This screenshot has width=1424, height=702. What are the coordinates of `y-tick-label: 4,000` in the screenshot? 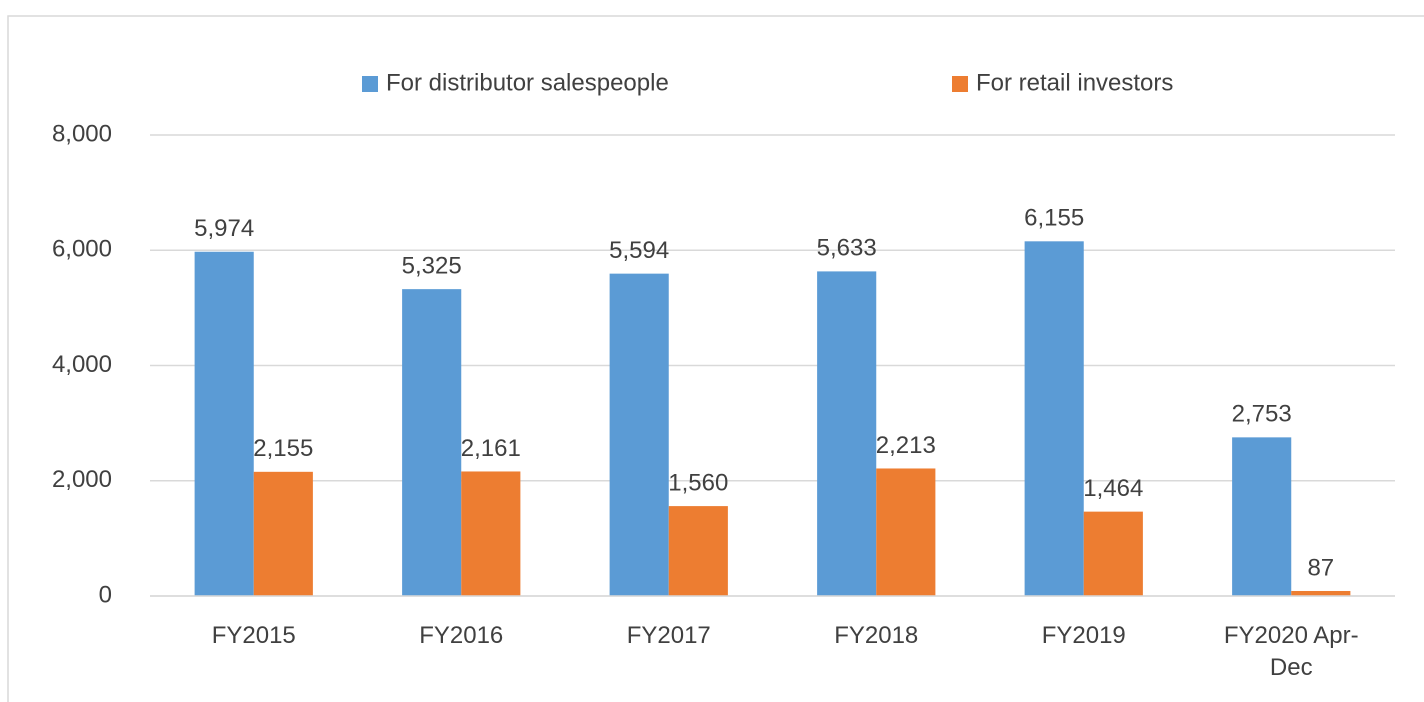 It's located at (82, 364).